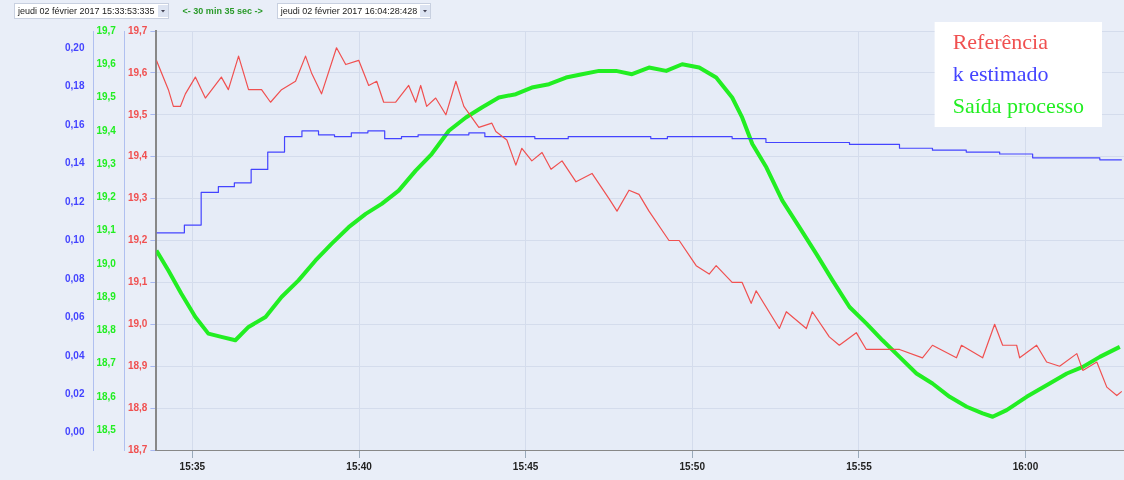 This screenshot has height=480, width=1124. What do you see at coordinates (74, 201) in the screenshot?
I see `y2-tick-label: 0,12` at bounding box center [74, 201].